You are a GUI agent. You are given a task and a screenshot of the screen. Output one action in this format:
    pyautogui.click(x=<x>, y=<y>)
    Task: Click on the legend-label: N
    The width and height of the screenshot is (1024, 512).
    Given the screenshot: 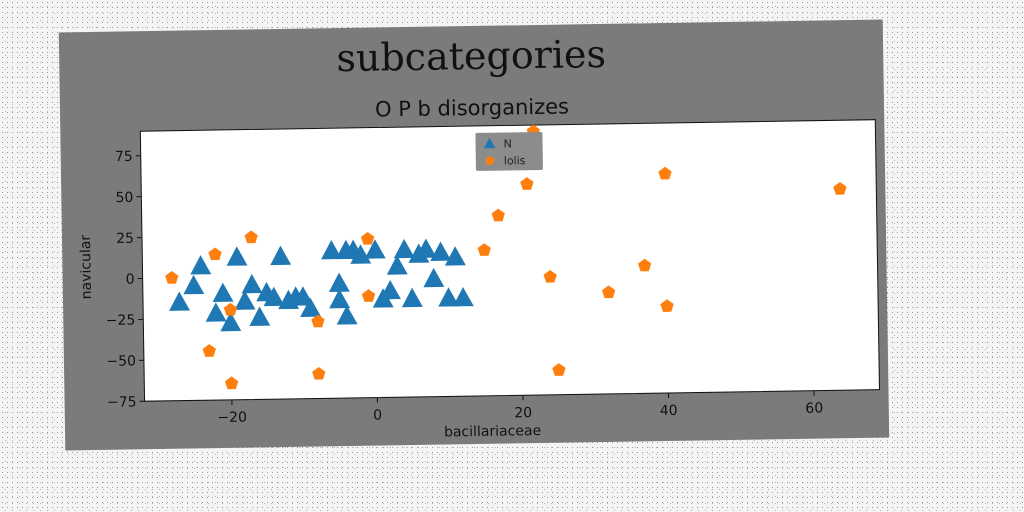 What is the action you would take?
    pyautogui.click(x=507, y=143)
    